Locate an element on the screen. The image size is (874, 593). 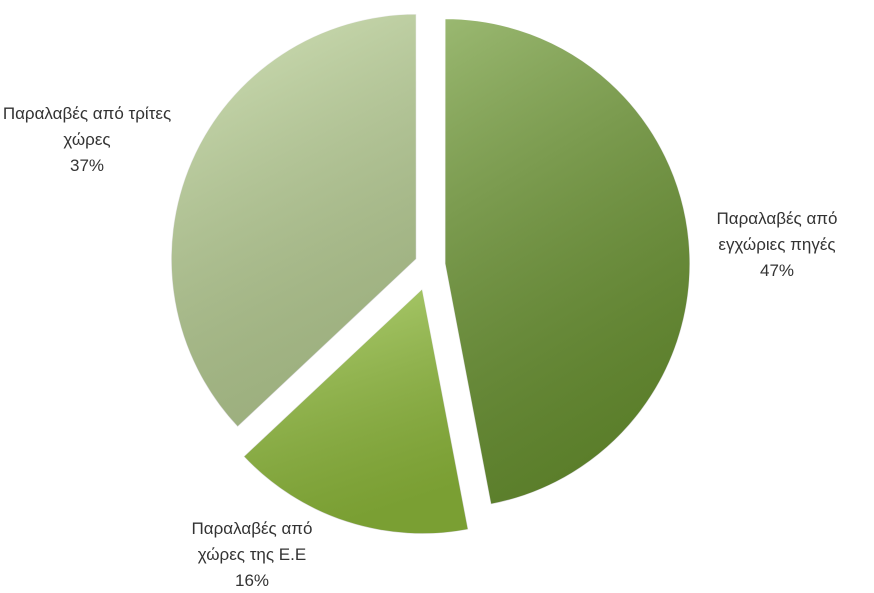
category-label: Παραλαβές από τρίτες χώρες is located at coordinates (87, 126).